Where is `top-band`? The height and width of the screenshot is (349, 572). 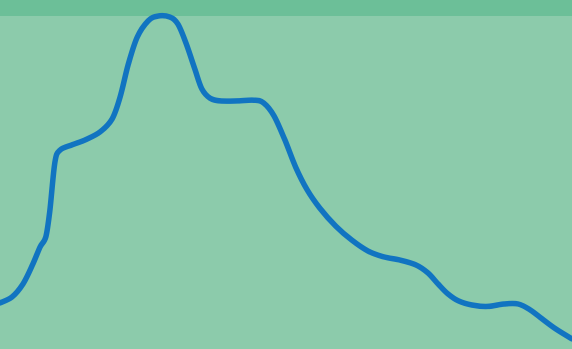 top-band is located at coordinates (286, 8).